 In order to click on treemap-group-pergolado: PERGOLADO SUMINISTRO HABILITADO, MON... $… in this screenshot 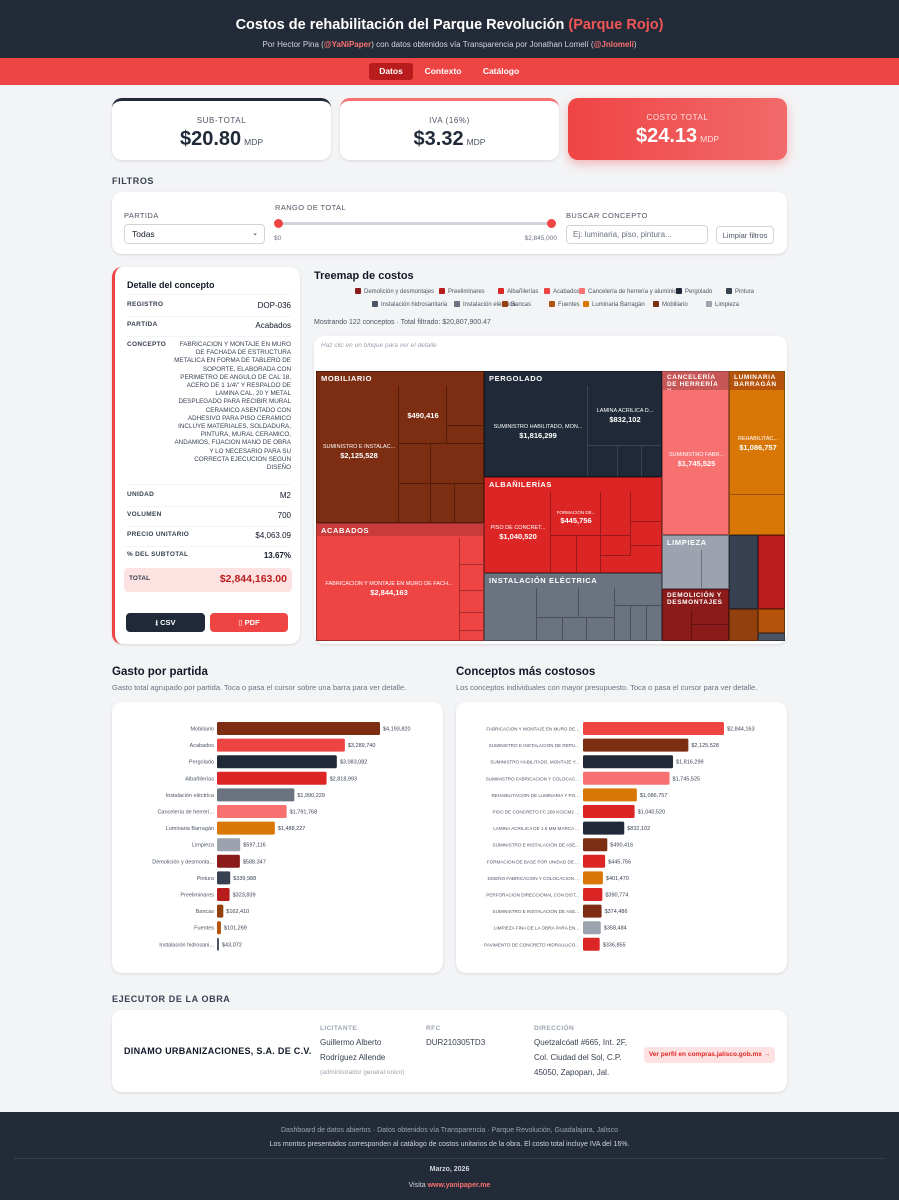, I will do `click(573, 424)`.